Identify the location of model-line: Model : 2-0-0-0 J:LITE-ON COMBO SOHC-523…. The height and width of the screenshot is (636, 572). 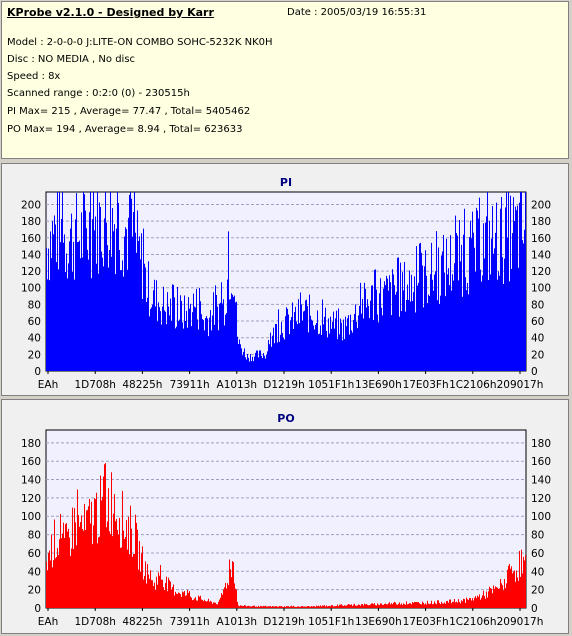
(140, 42).